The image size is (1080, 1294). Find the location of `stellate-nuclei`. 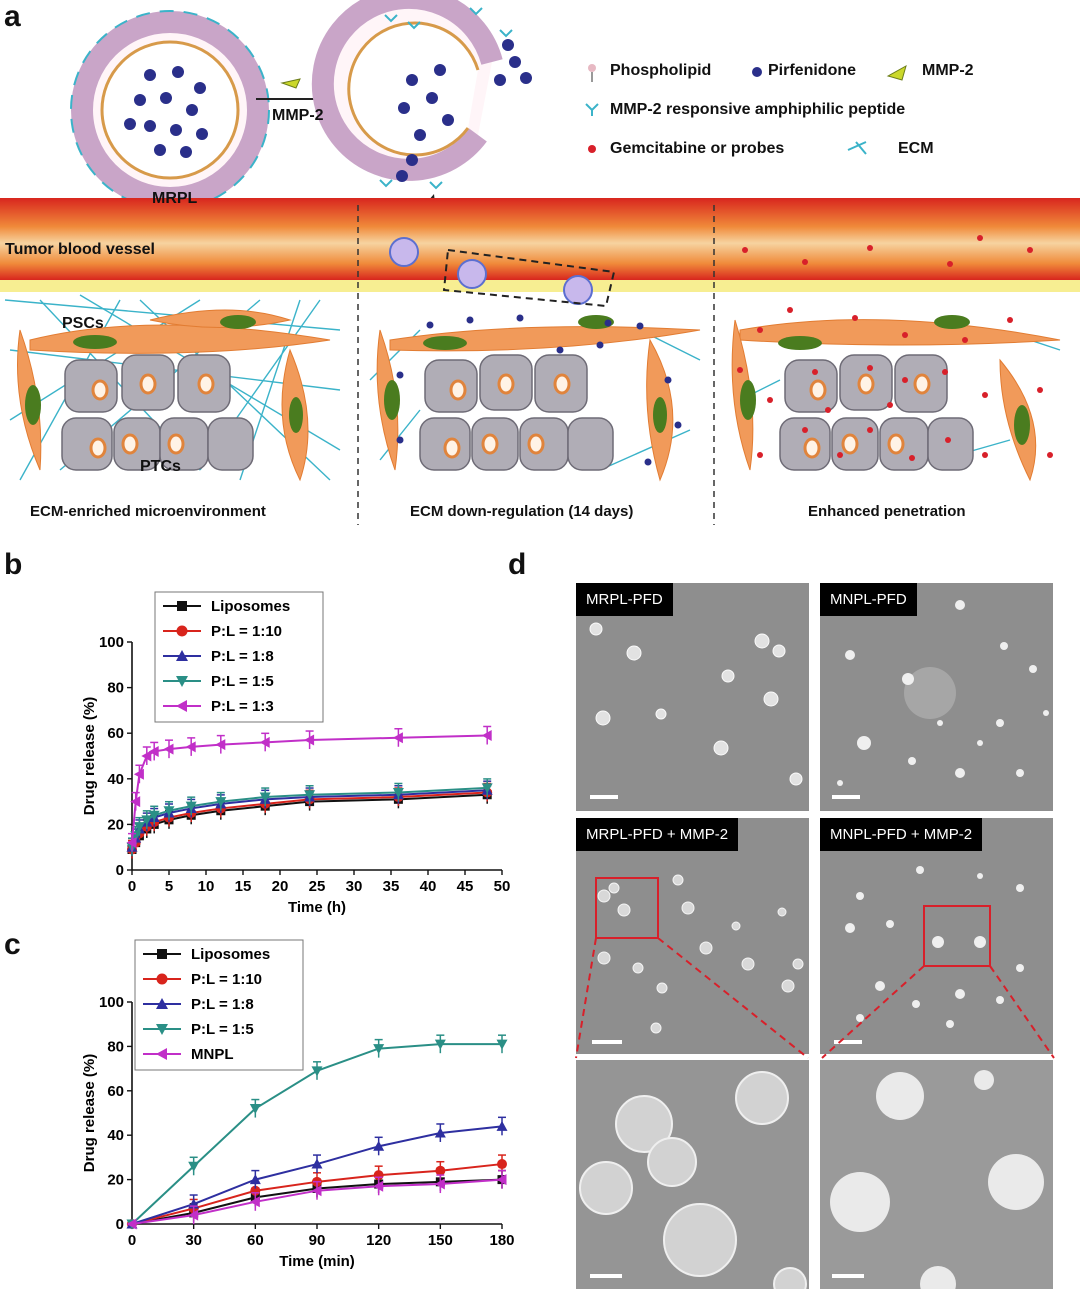

stellate-nuclei is located at coordinates (527, 380).